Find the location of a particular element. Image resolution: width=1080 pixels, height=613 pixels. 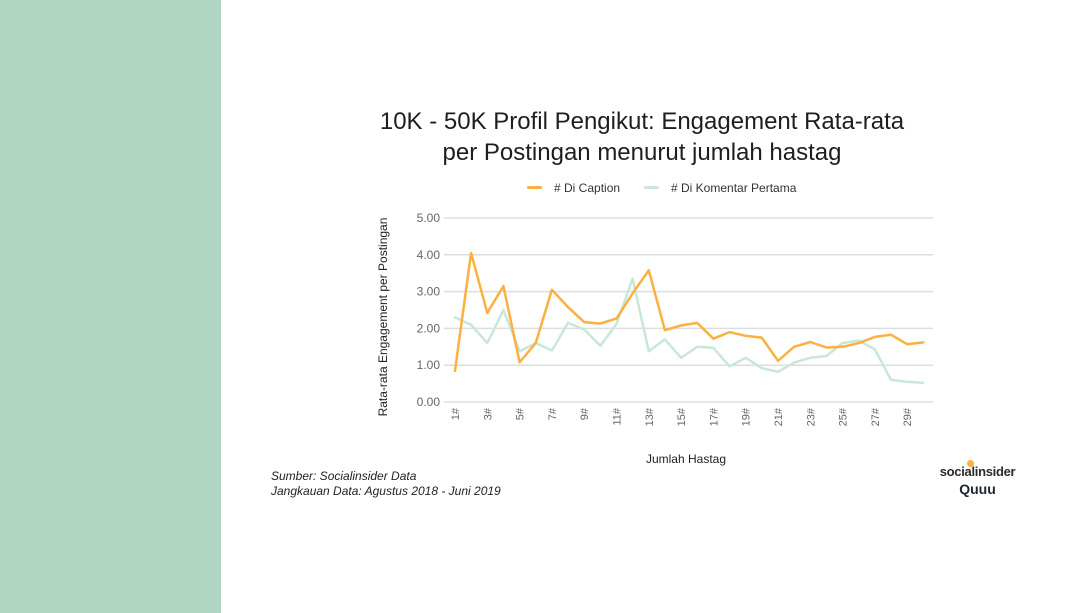

x-tick-label: 19# is located at coordinates (747, 416).